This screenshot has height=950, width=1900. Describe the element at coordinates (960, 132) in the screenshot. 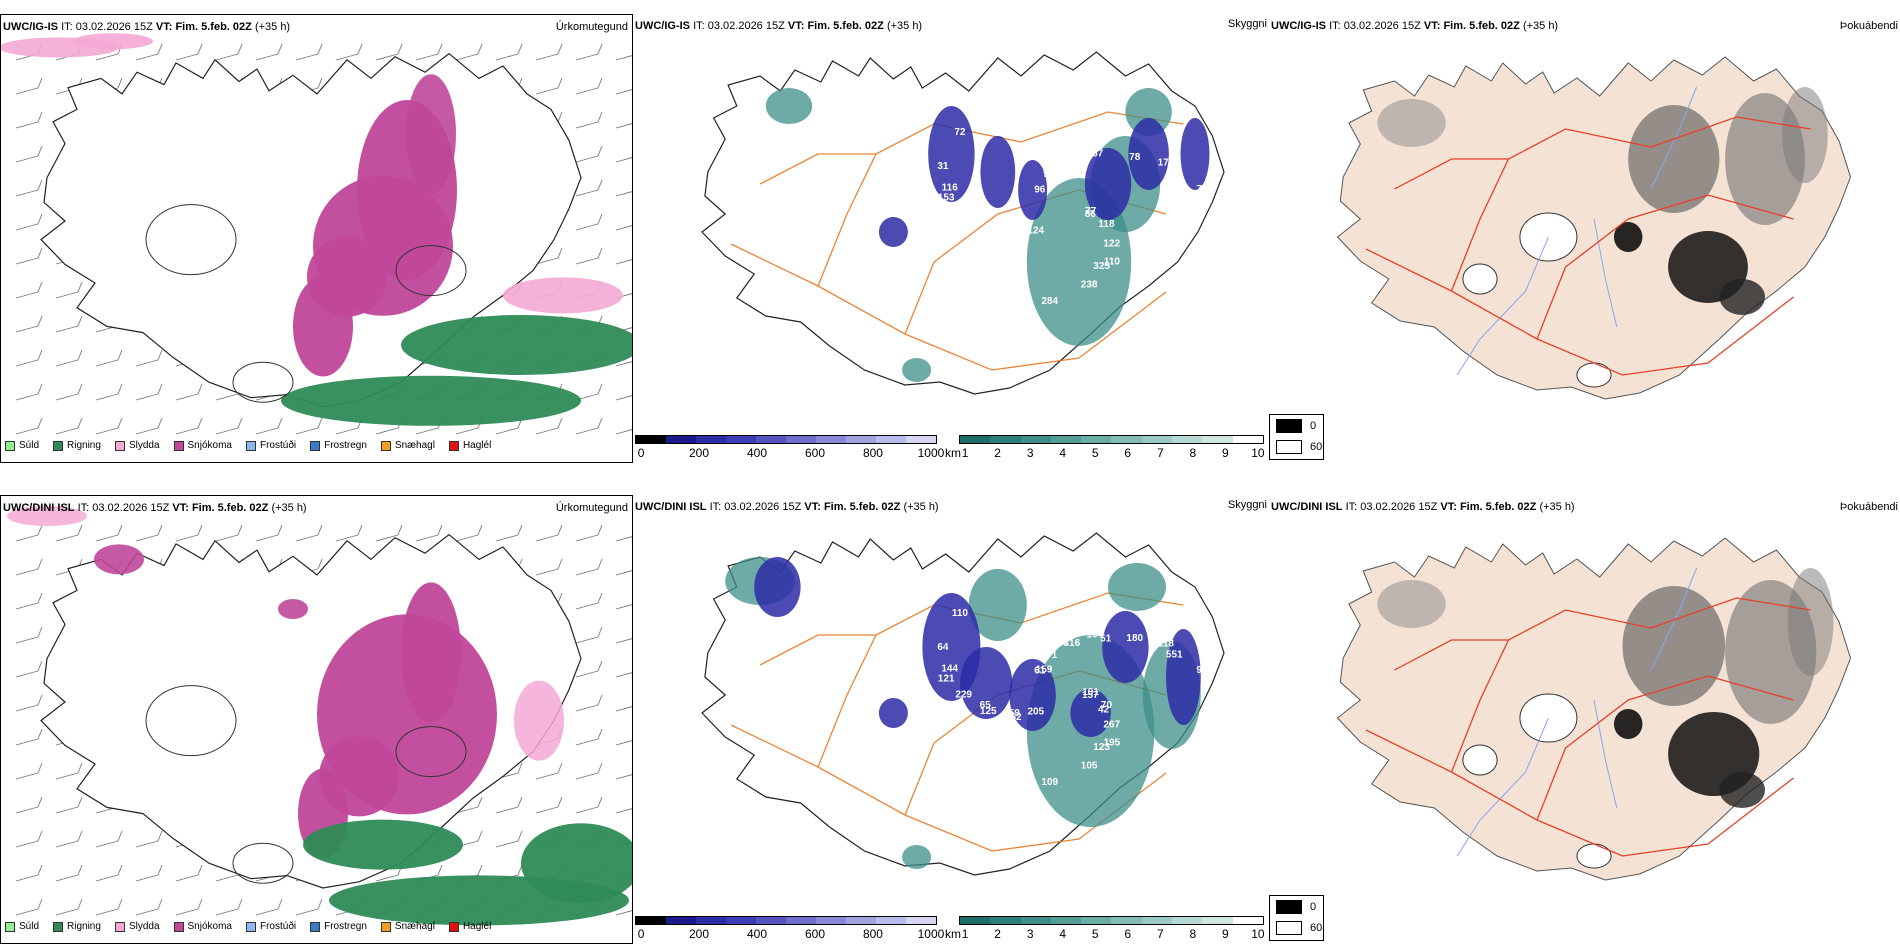

I see `cloud-base-label: 72` at that location.